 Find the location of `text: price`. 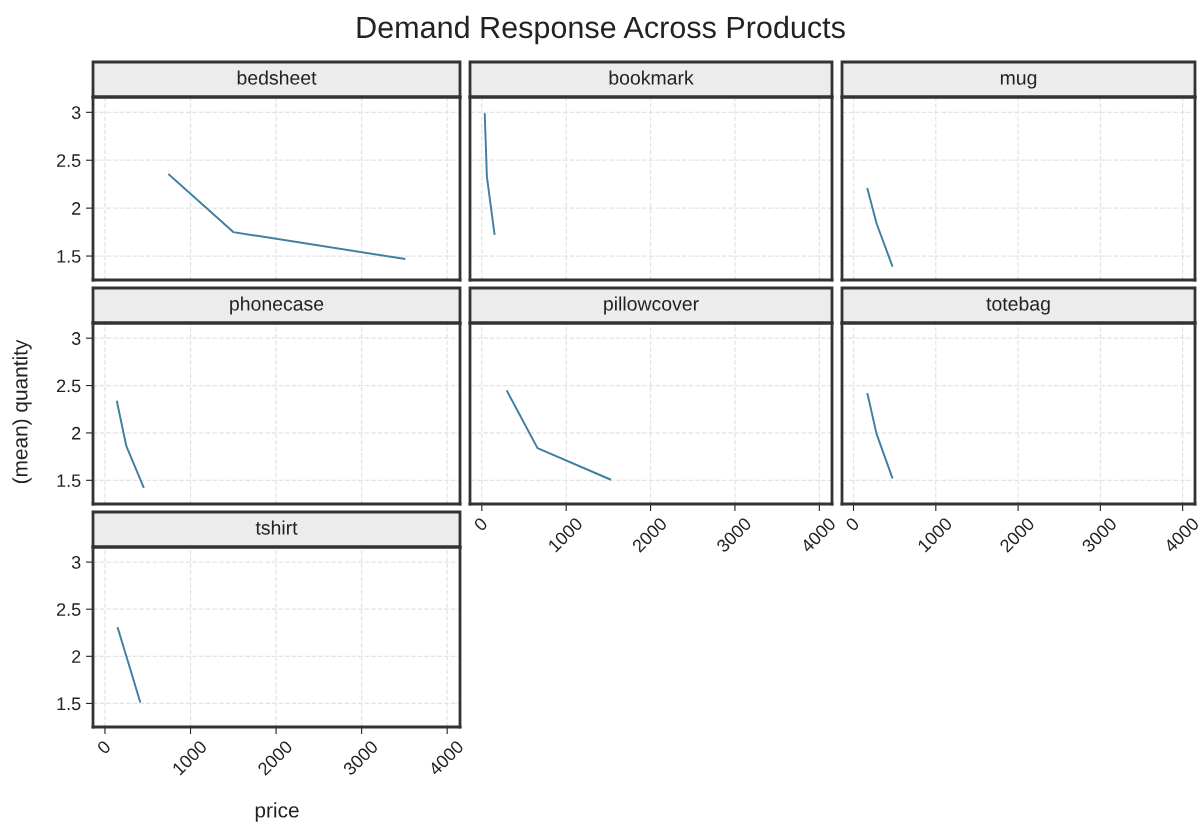

text: price is located at coordinates (277, 812).